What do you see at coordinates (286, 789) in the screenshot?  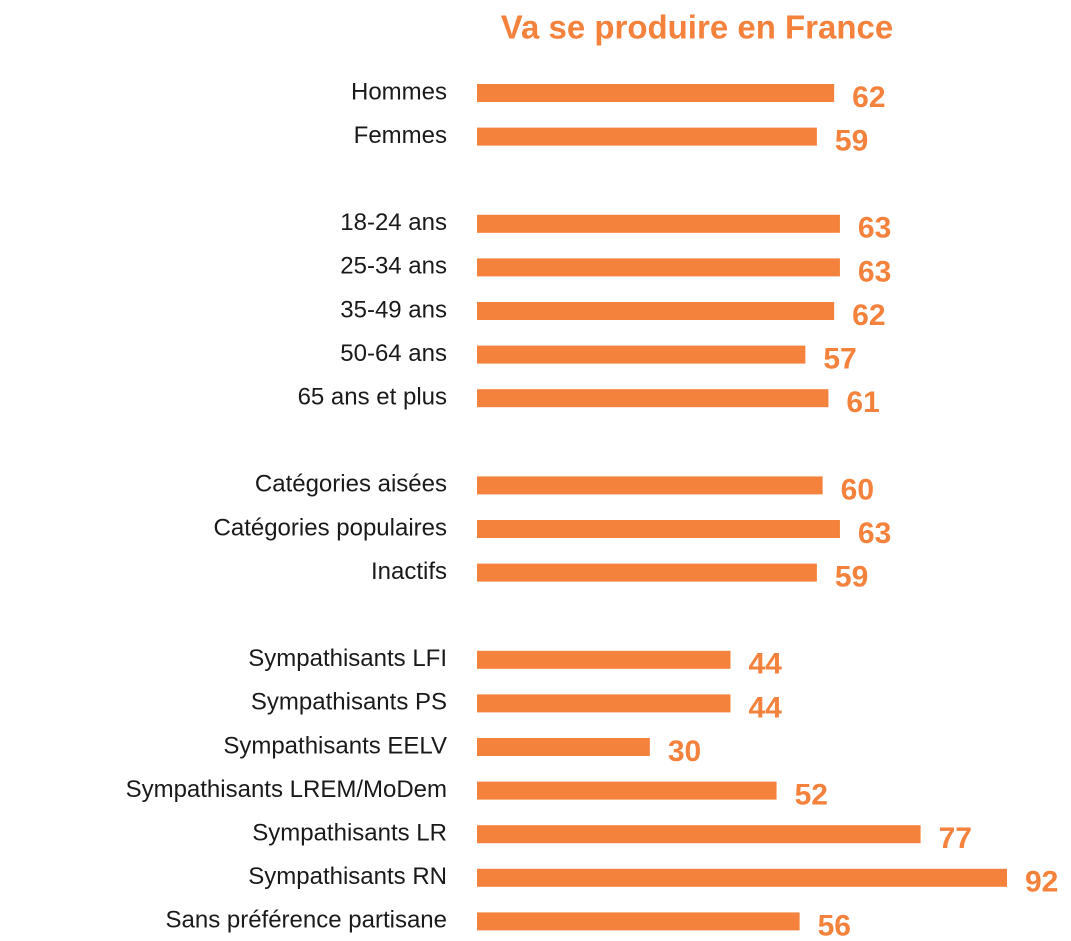 I see `category-label: Sympathisants LREM/MoDem` at bounding box center [286, 789].